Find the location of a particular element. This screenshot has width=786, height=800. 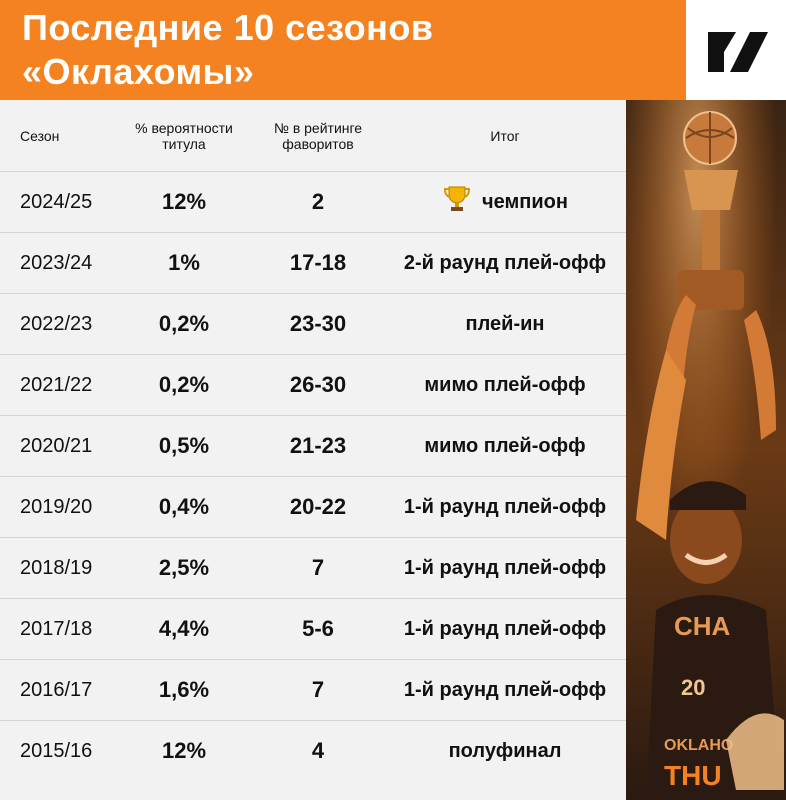

header-season: Сезон is located at coordinates (40, 135).